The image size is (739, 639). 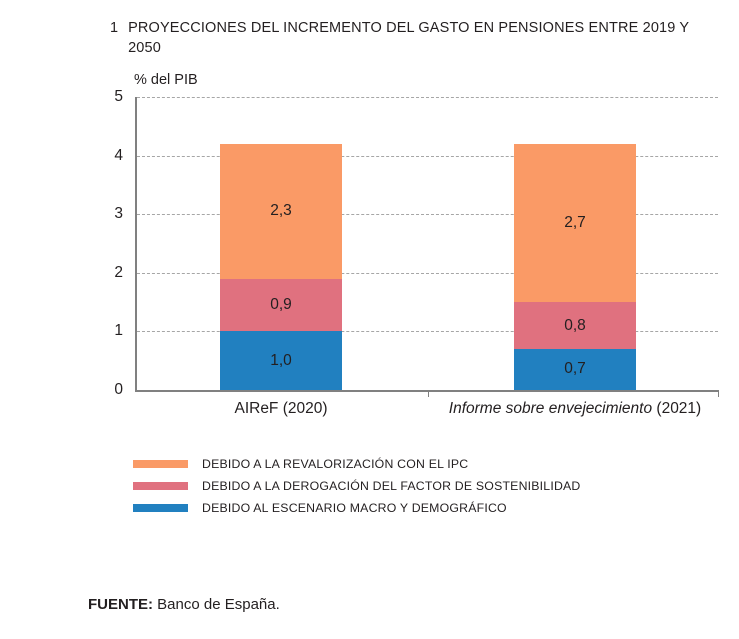 What do you see at coordinates (118, 214) in the screenshot?
I see `y-axis-tick-label: 3` at bounding box center [118, 214].